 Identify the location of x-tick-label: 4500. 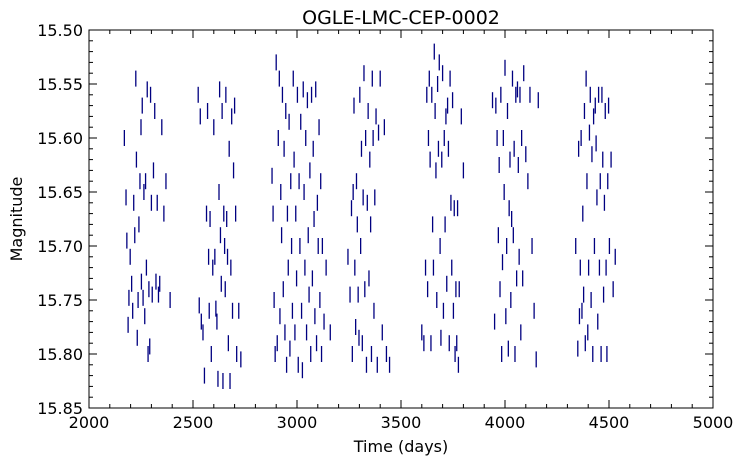
(609, 422).